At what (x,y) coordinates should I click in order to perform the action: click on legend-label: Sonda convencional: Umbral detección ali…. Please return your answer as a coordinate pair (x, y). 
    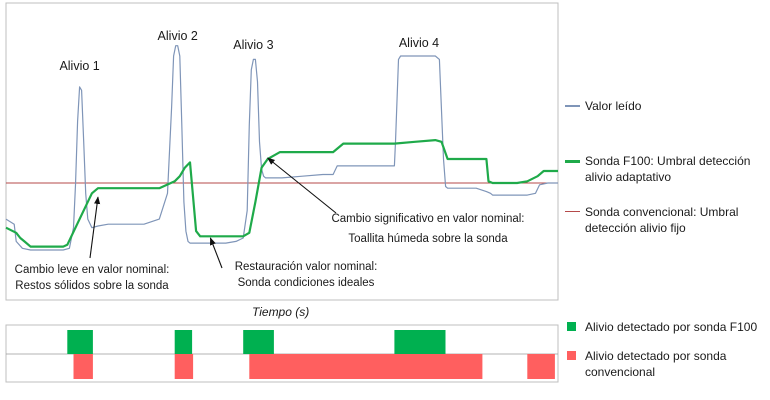
    Looking at the image, I should click on (662, 220).